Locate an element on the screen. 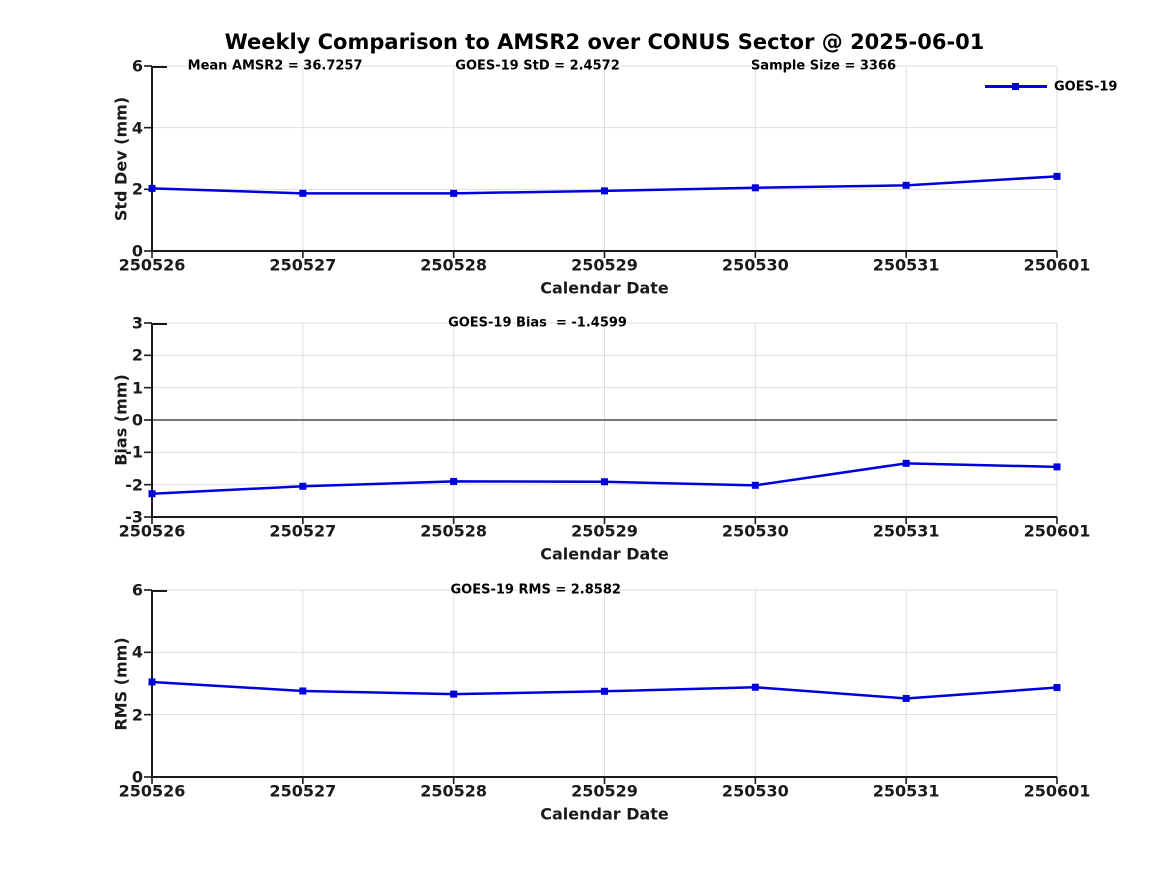  annotation-text: GOES-19 StD = 2.4572 is located at coordinates (537, 66).